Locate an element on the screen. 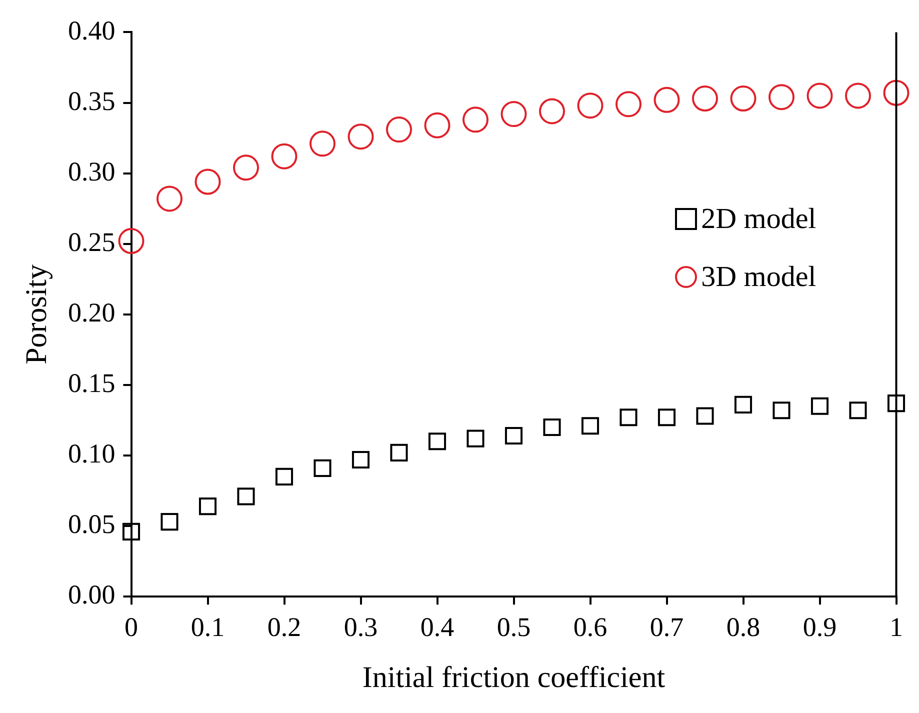  y-tick-label: 0.30 is located at coordinates (92, 171).